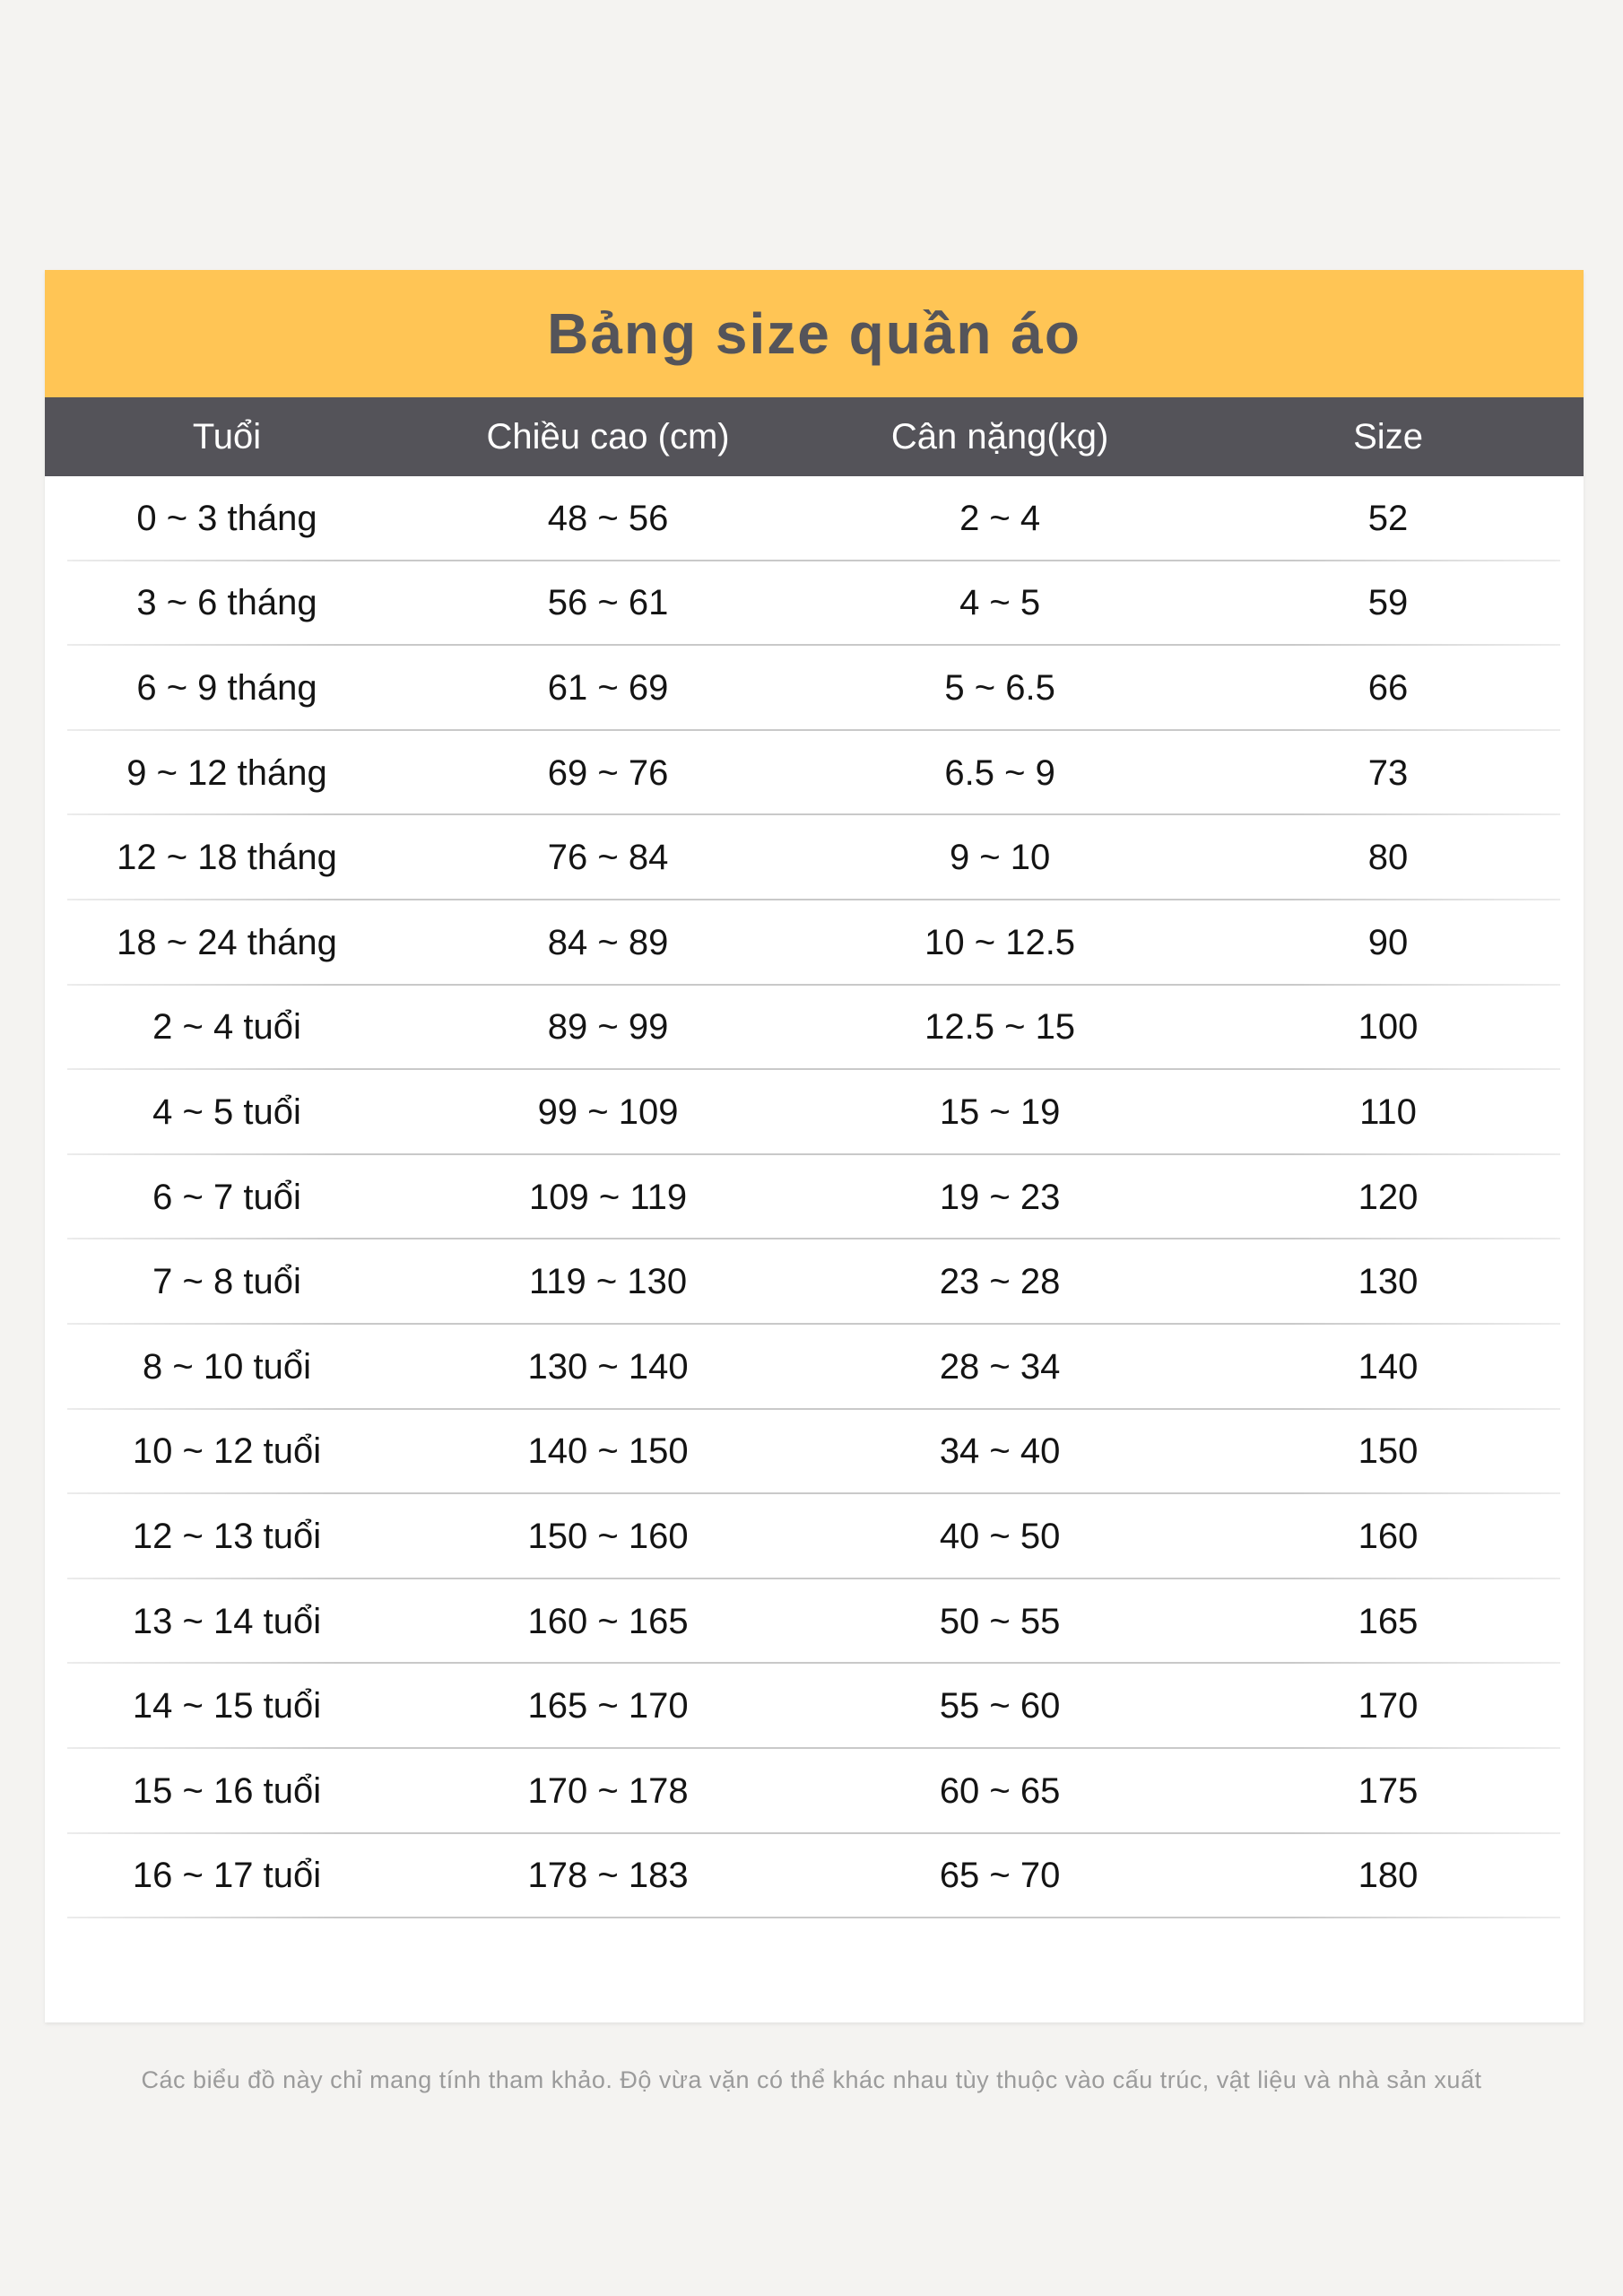 The height and width of the screenshot is (2296, 1623). What do you see at coordinates (814, 1706) in the screenshot?
I see `table-row: 14 ~ 15 tuổi 165 ~ 170 55 ~ 60 170` at bounding box center [814, 1706].